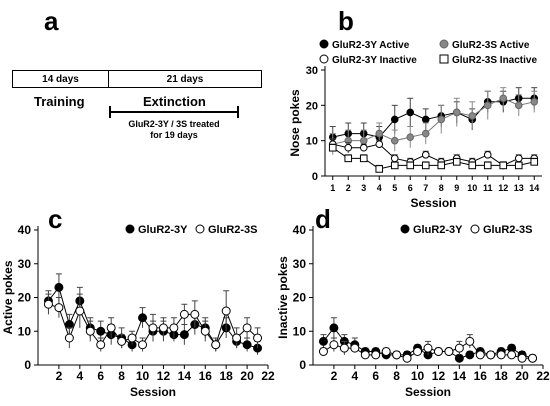  Describe the element at coordinates (60, 79) in the screenshot. I see `training-days-box: 14 days` at that location.